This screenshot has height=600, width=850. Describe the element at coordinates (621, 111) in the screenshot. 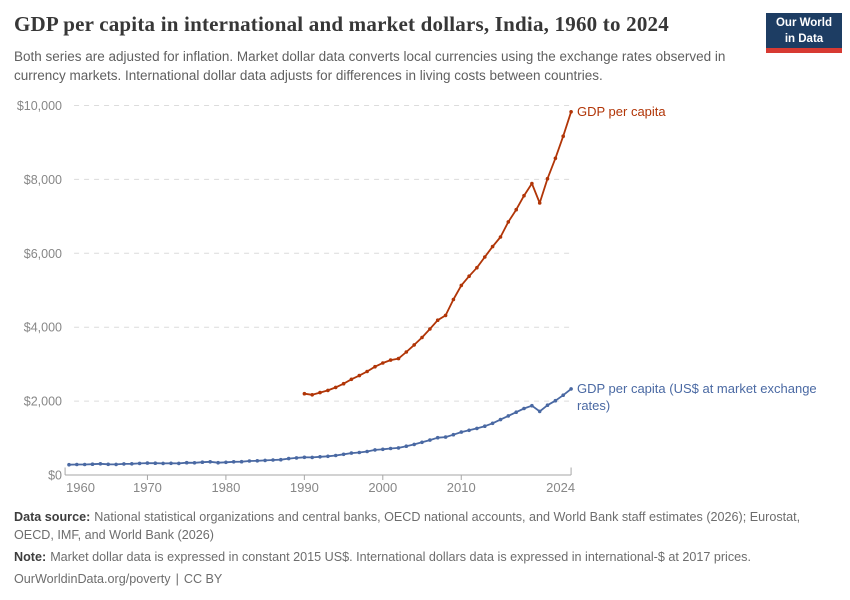

I see `series-label: GDP per capita` at that location.